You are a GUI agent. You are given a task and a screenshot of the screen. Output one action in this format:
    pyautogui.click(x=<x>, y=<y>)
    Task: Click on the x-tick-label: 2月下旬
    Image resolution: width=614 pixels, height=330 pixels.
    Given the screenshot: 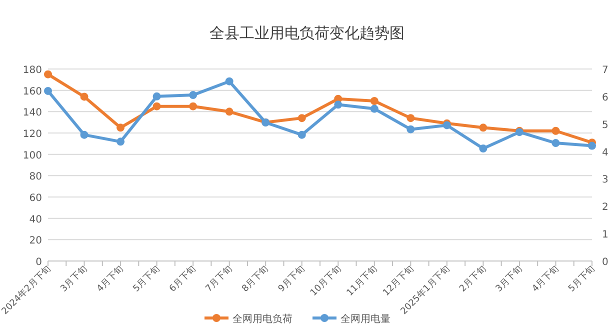 What is the action you would take?
    pyautogui.click(x=472, y=278)
    